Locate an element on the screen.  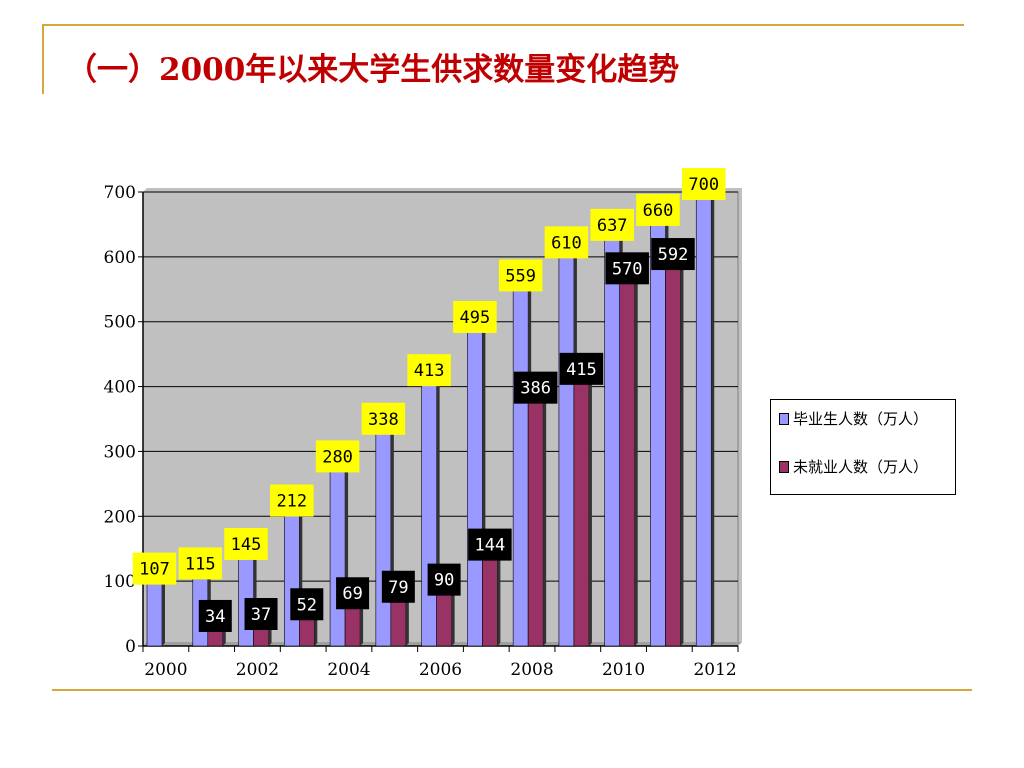
legend-item-unemployed: 未就业人数（万人） is located at coordinates (853, 466).